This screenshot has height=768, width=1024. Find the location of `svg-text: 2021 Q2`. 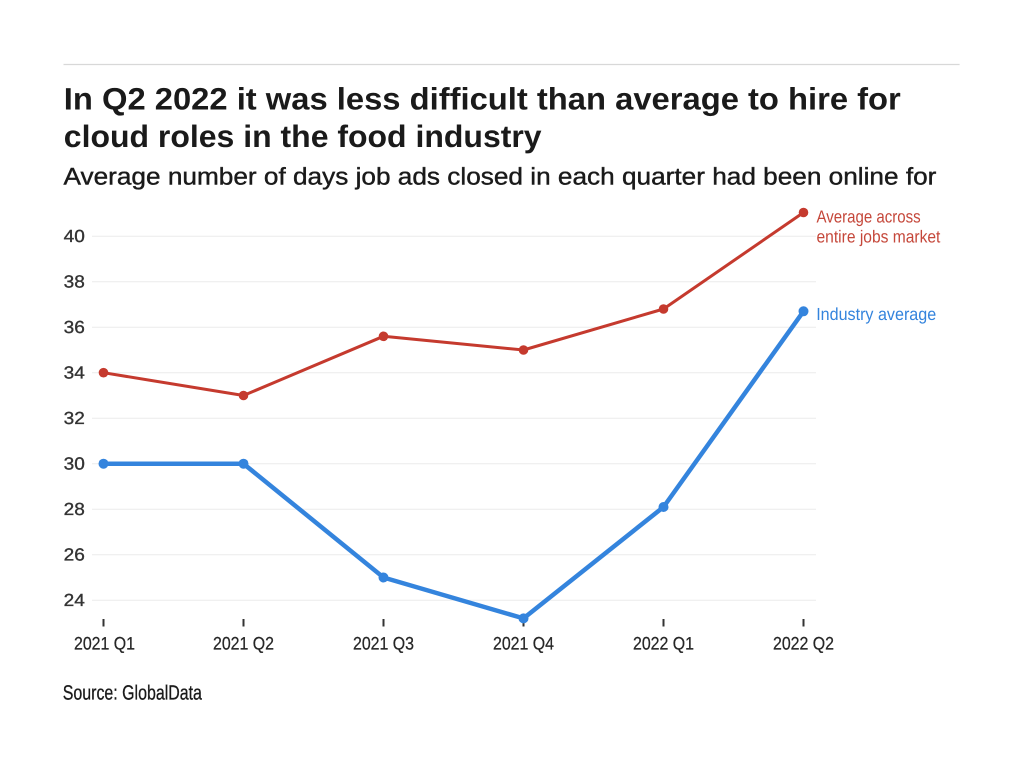

svg-text: 2021 Q2 is located at coordinates (243, 644).